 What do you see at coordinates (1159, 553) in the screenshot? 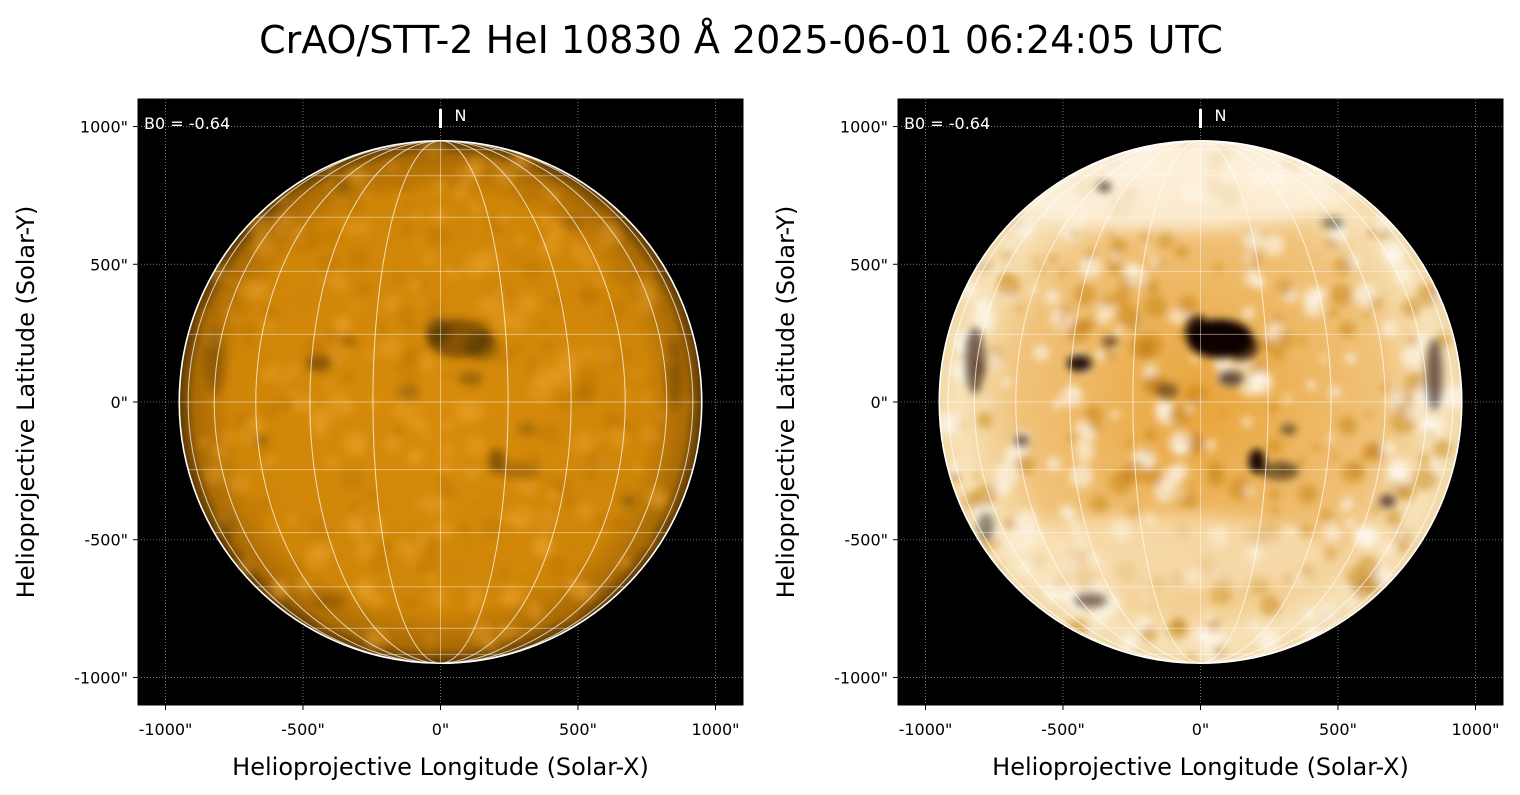
I see `bright-region` at bounding box center [1159, 553].